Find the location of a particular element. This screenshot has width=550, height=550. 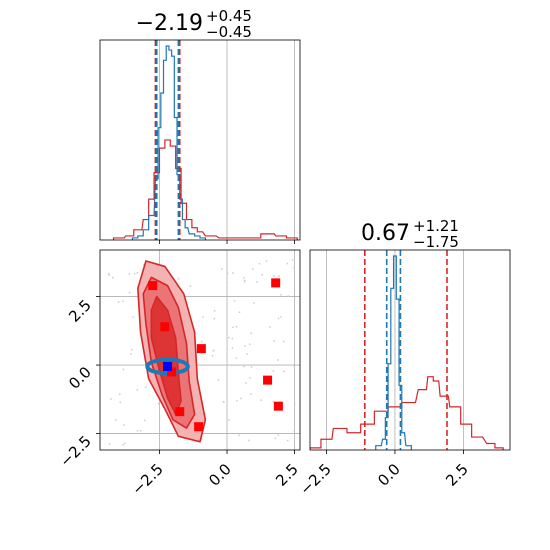

x1-tick-label-2: 2.5 is located at coordinates (457, 475).